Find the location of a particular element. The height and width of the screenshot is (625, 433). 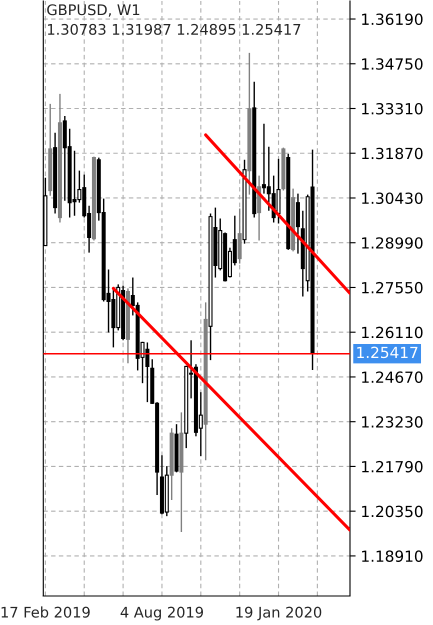

y-tick-label: 1.23230 is located at coordinates (392, 422).